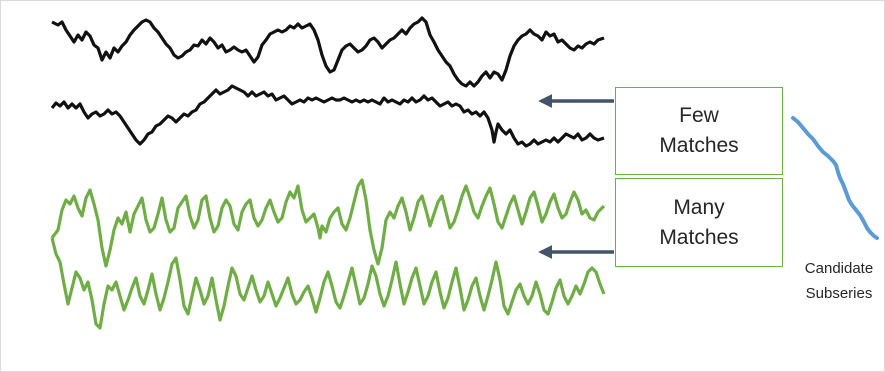 The width and height of the screenshot is (885, 372). I want to click on caption-line1: Candidate, so click(839, 268).